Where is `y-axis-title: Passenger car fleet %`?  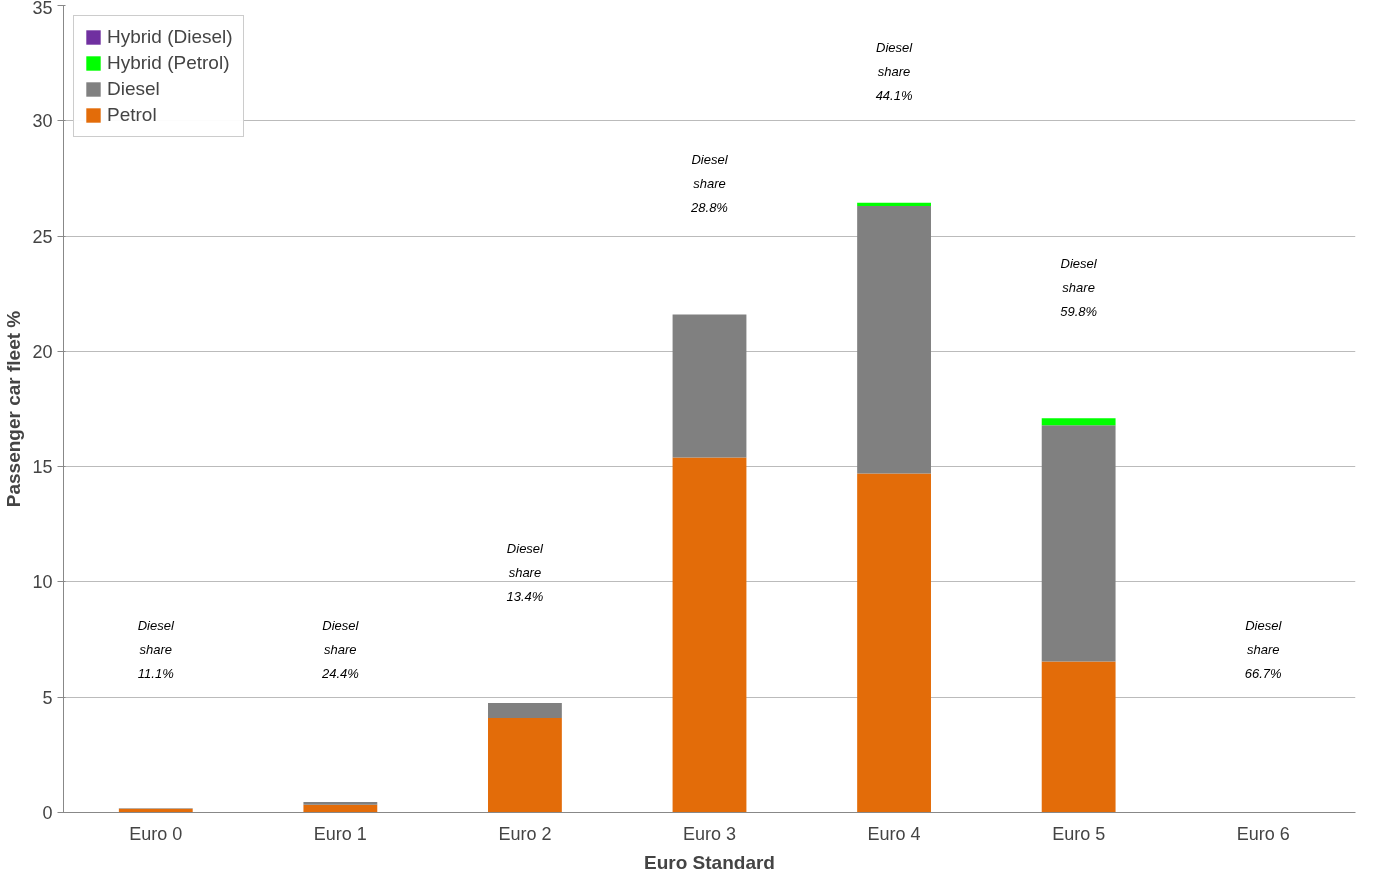
y-axis-title: Passenger car fleet % is located at coordinates (14, 409).